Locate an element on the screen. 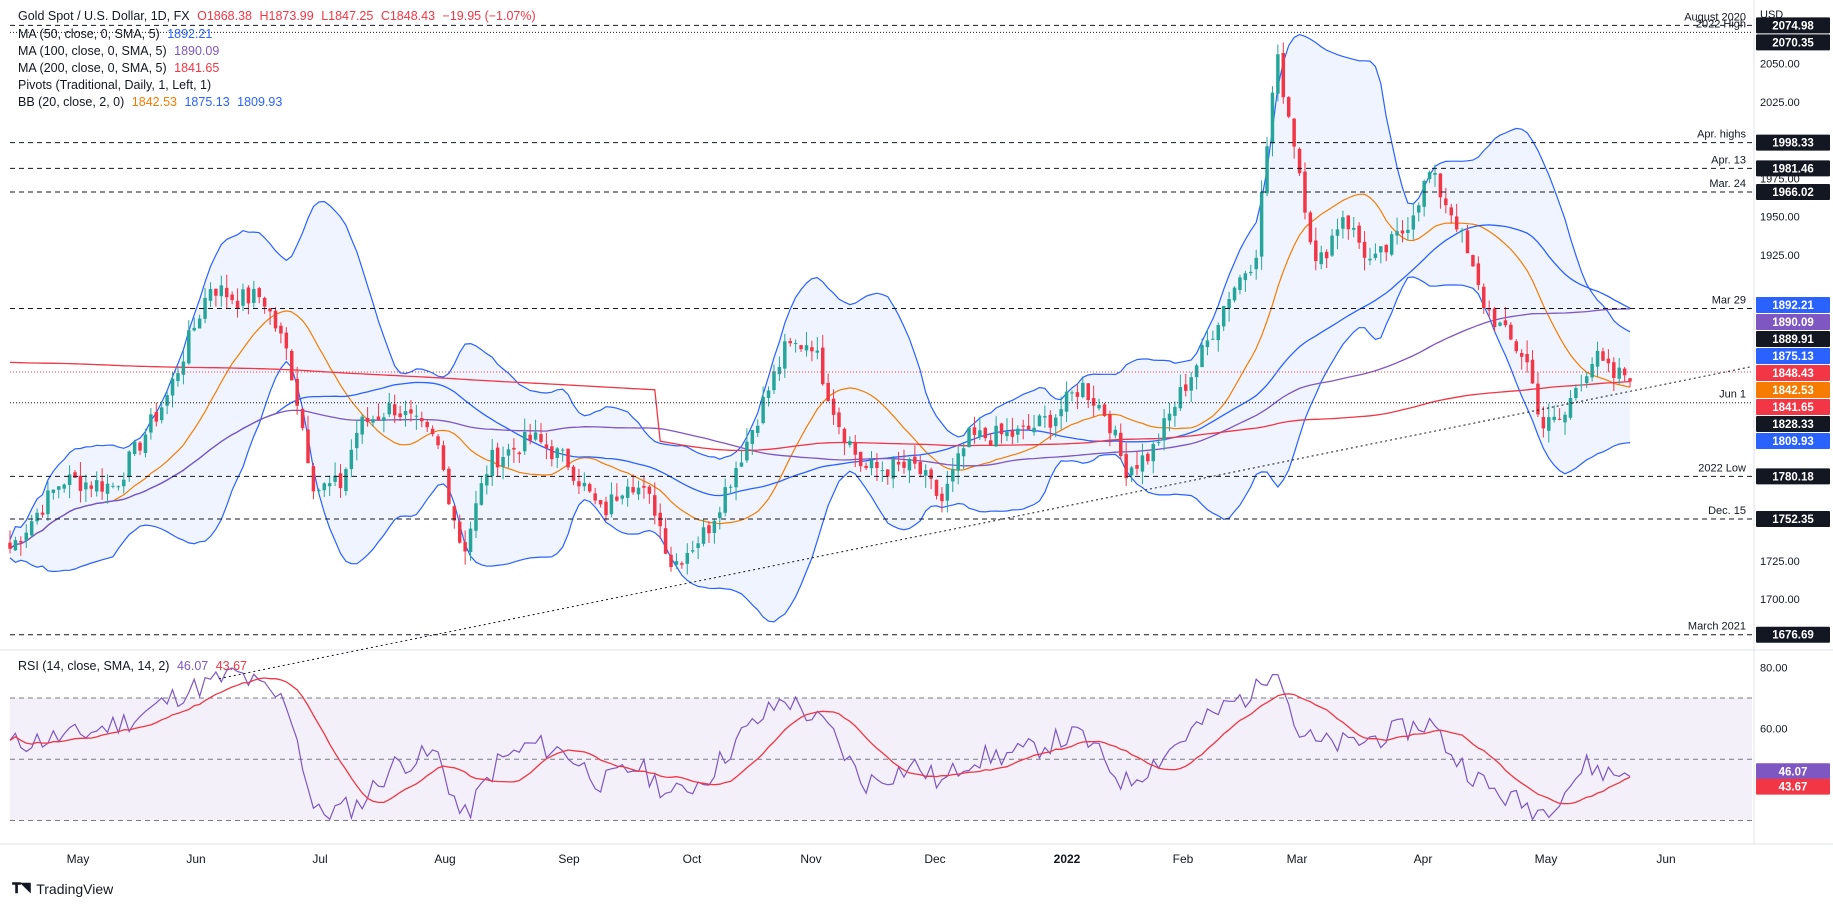 This screenshot has width=1833, height=906. indicator-pivots: Pivots (Traditional, Daily, 1, Left, 1) is located at coordinates (114, 85).